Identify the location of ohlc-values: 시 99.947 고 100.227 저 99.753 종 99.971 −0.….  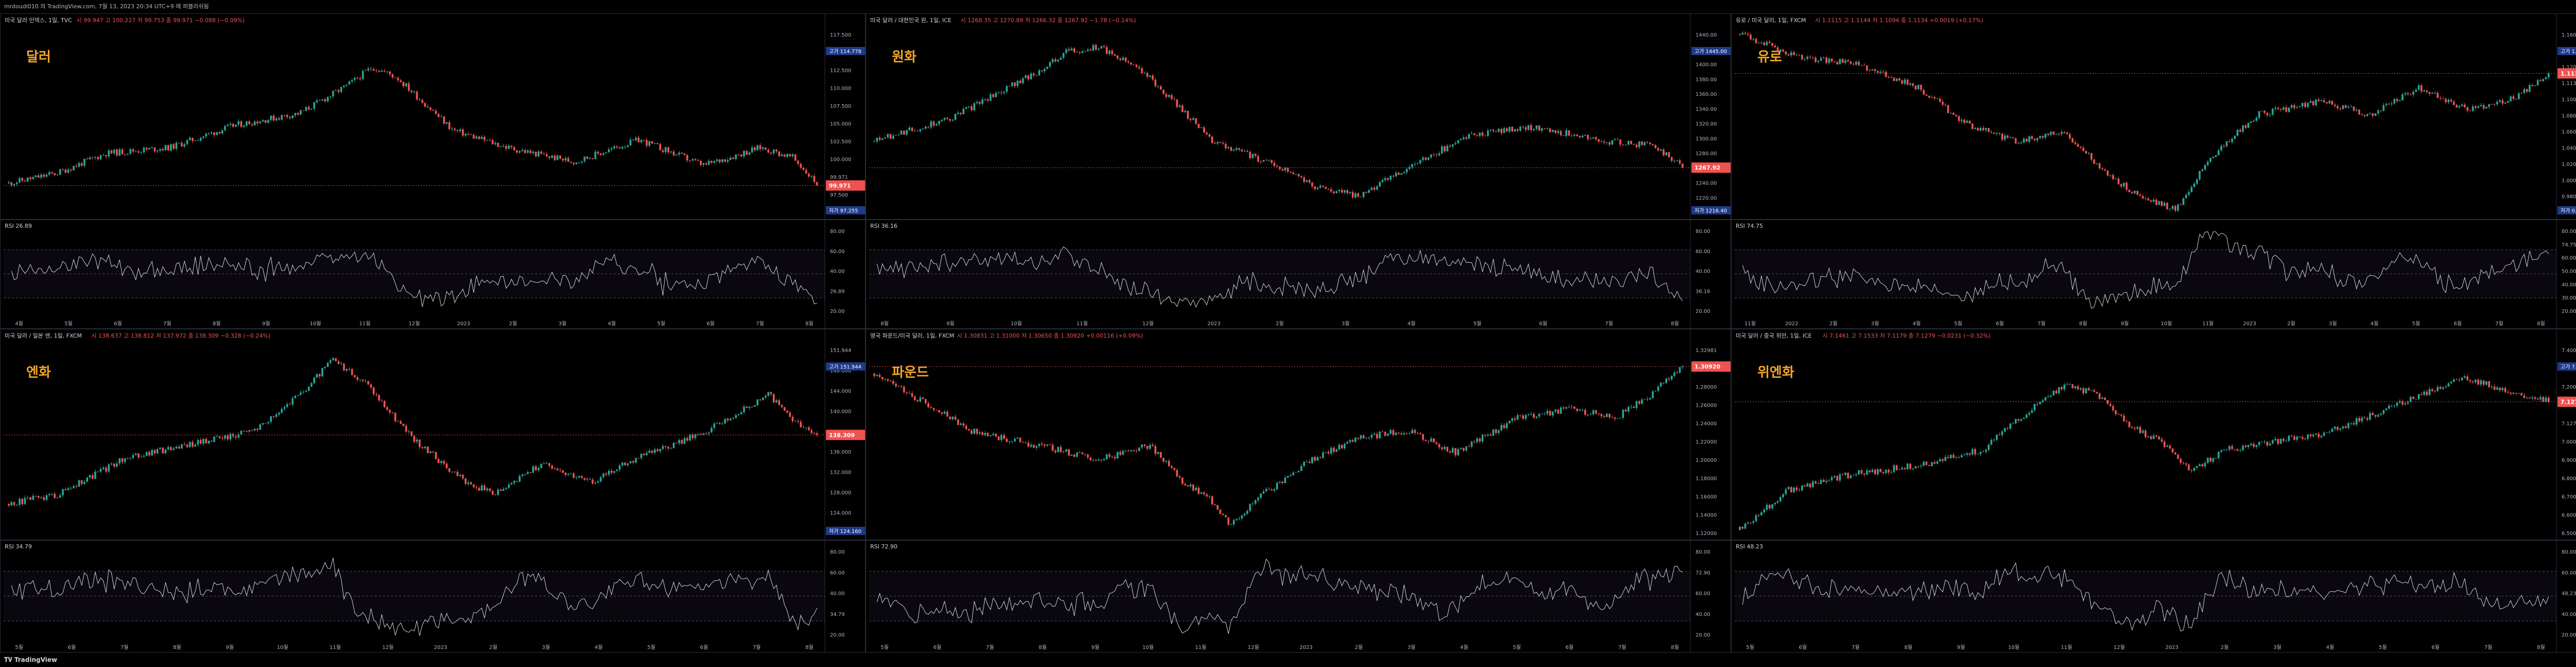
(161, 20).